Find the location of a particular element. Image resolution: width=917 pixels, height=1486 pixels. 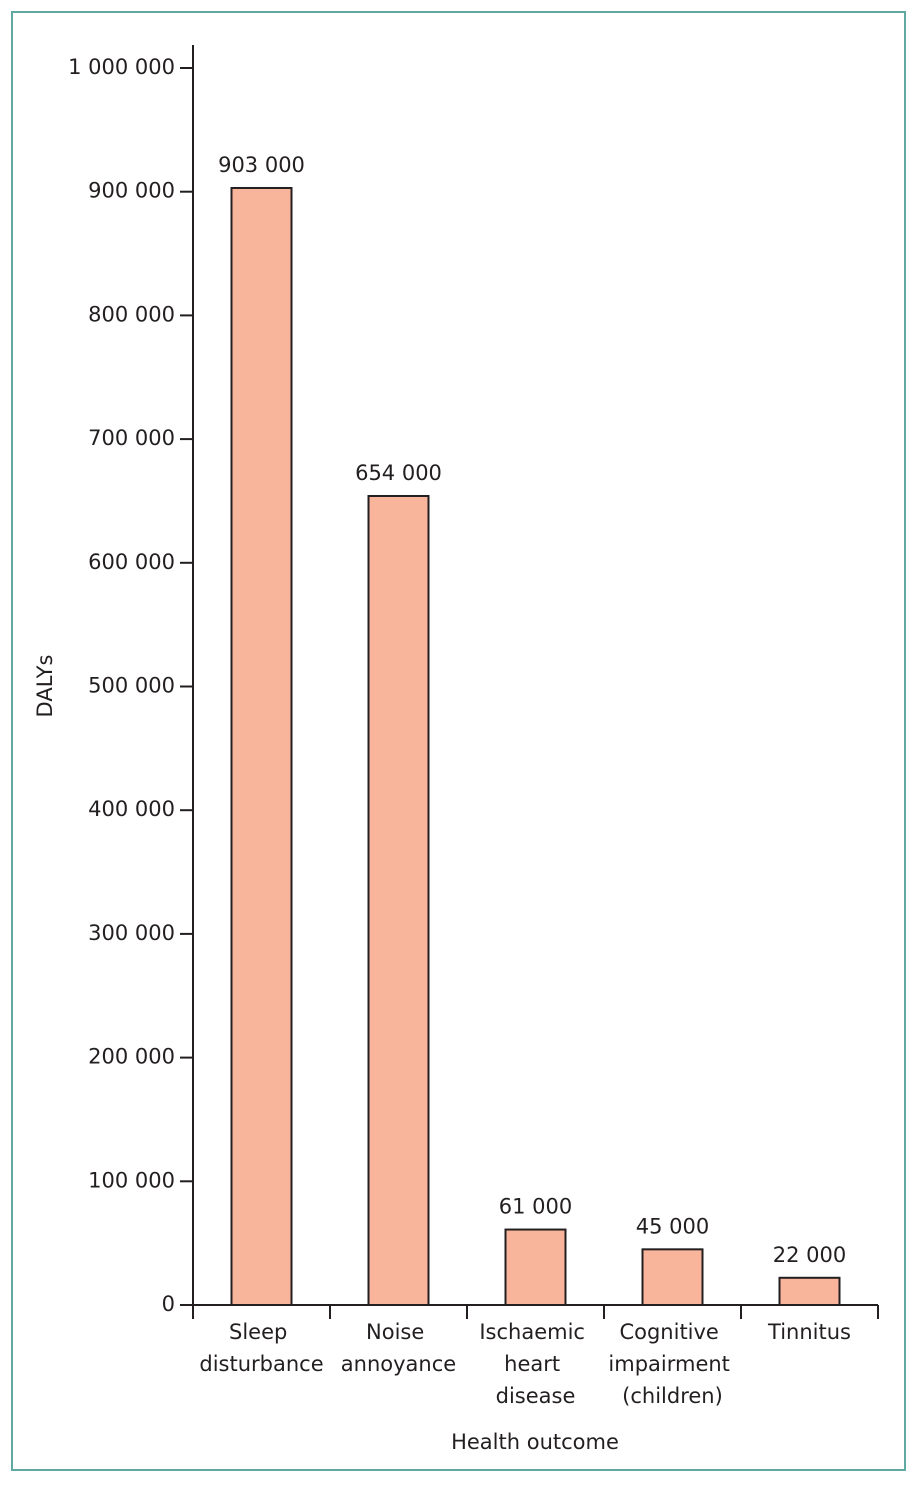

y-tick-label: 200 000 is located at coordinates (131, 1057).